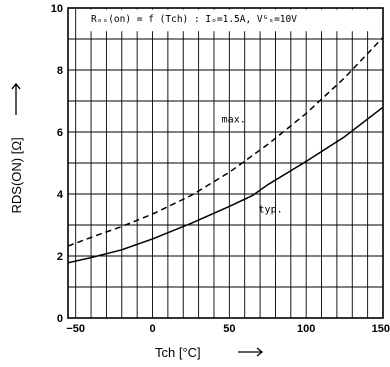 The height and width of the screenshot is (367, 390). Describe the element at coordinates (60, 319) in the screenshot. I see `y-tick-label: 0` at that location.